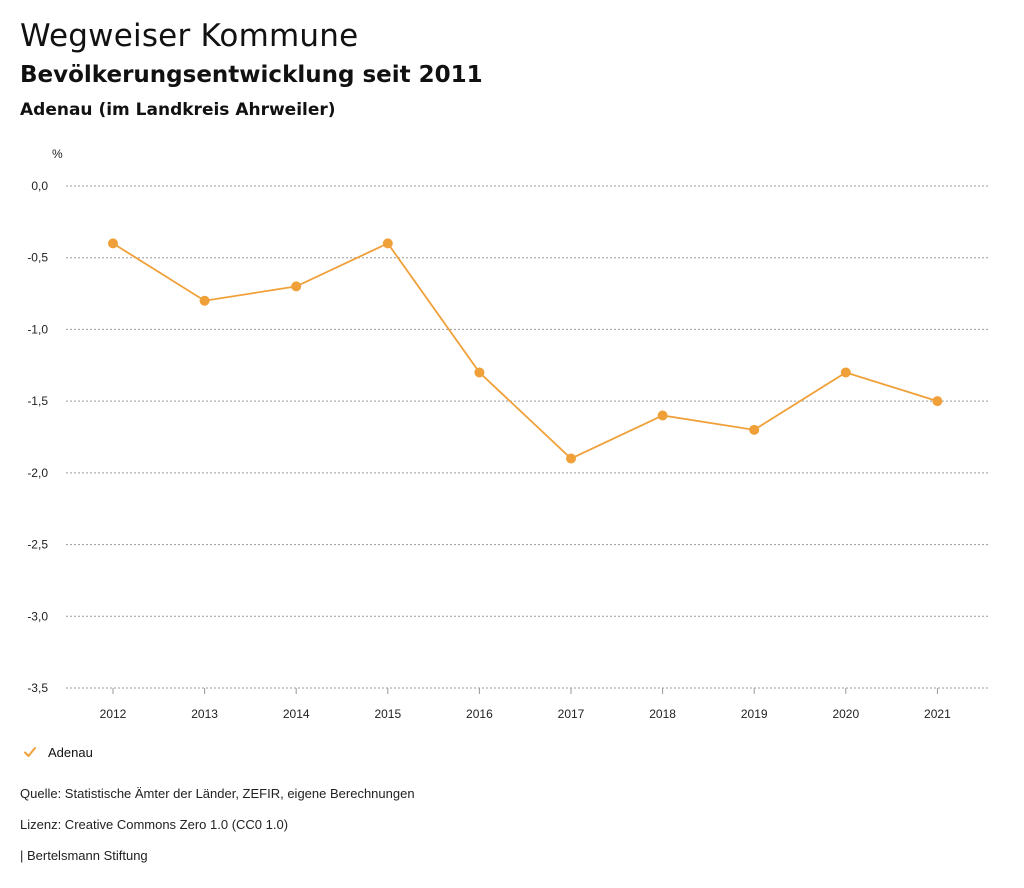  Describe the element at coordinates (178, 110) in the screenshot. I see `chart-place-label: Adenau (im Landkreis Ahrweiler)` at that location.